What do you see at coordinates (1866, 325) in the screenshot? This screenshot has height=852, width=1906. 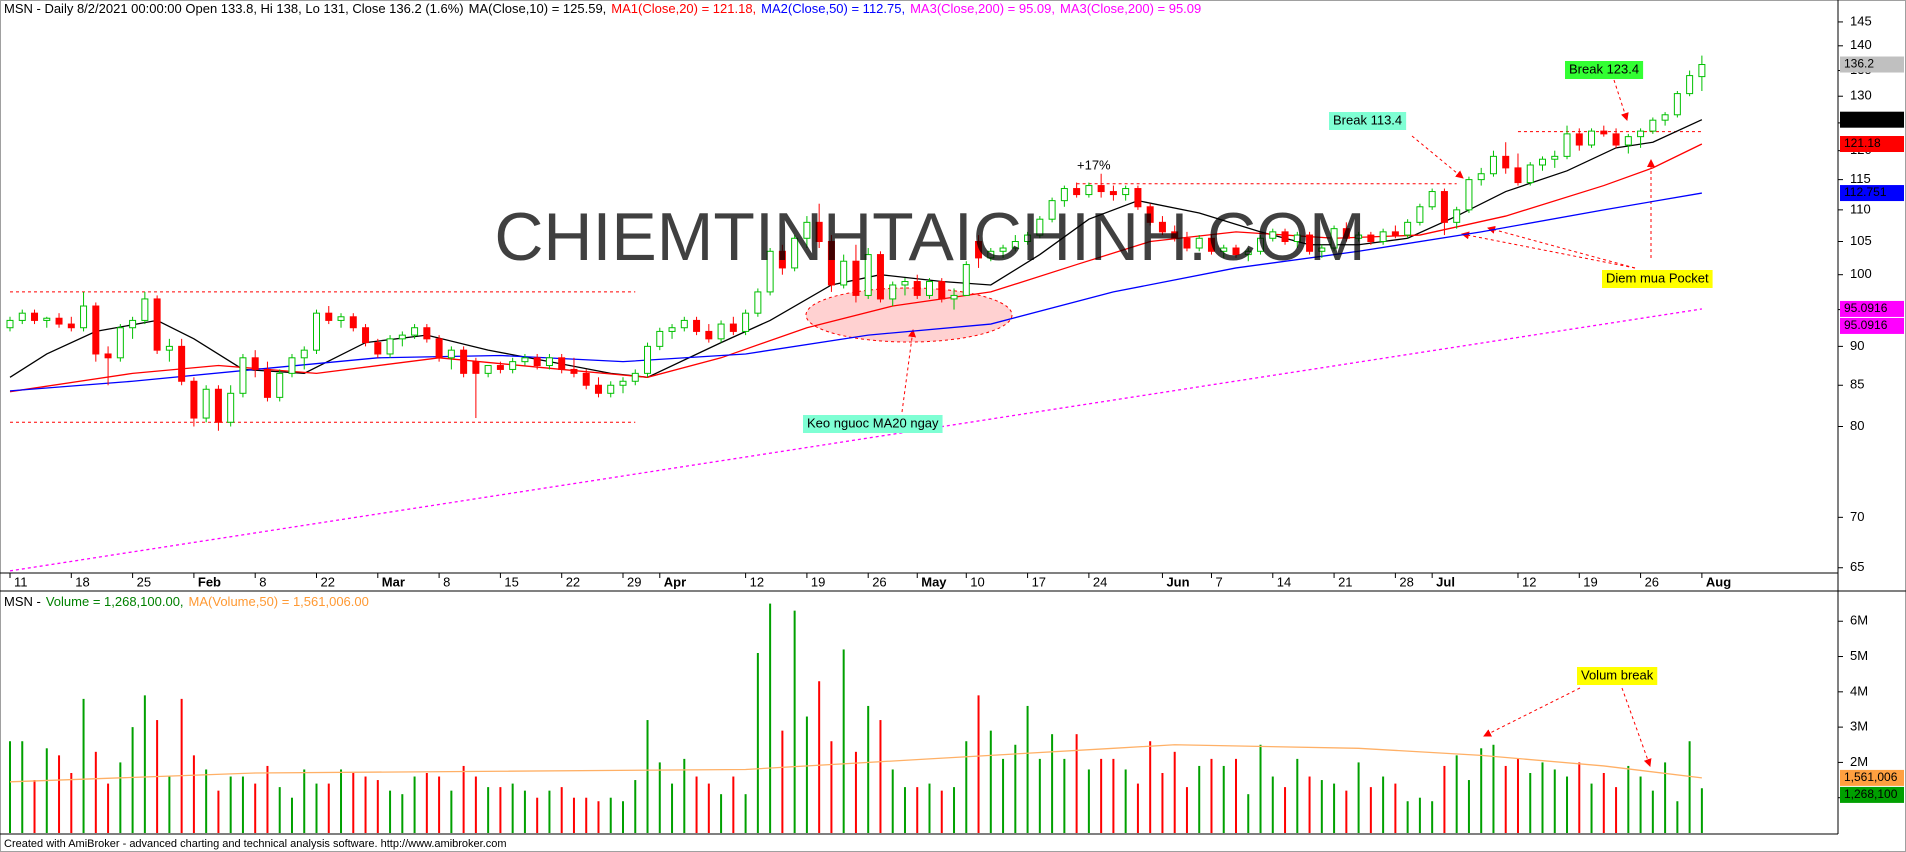 I see `value-badge-label: 95.0916` at bounding box center [1866, 325].